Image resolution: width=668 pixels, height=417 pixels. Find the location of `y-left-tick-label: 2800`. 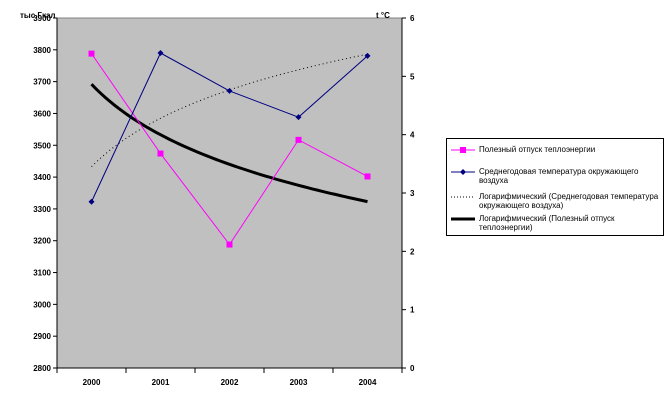

y-left-tick-label: 2800 is located at coordinates (42, 368).